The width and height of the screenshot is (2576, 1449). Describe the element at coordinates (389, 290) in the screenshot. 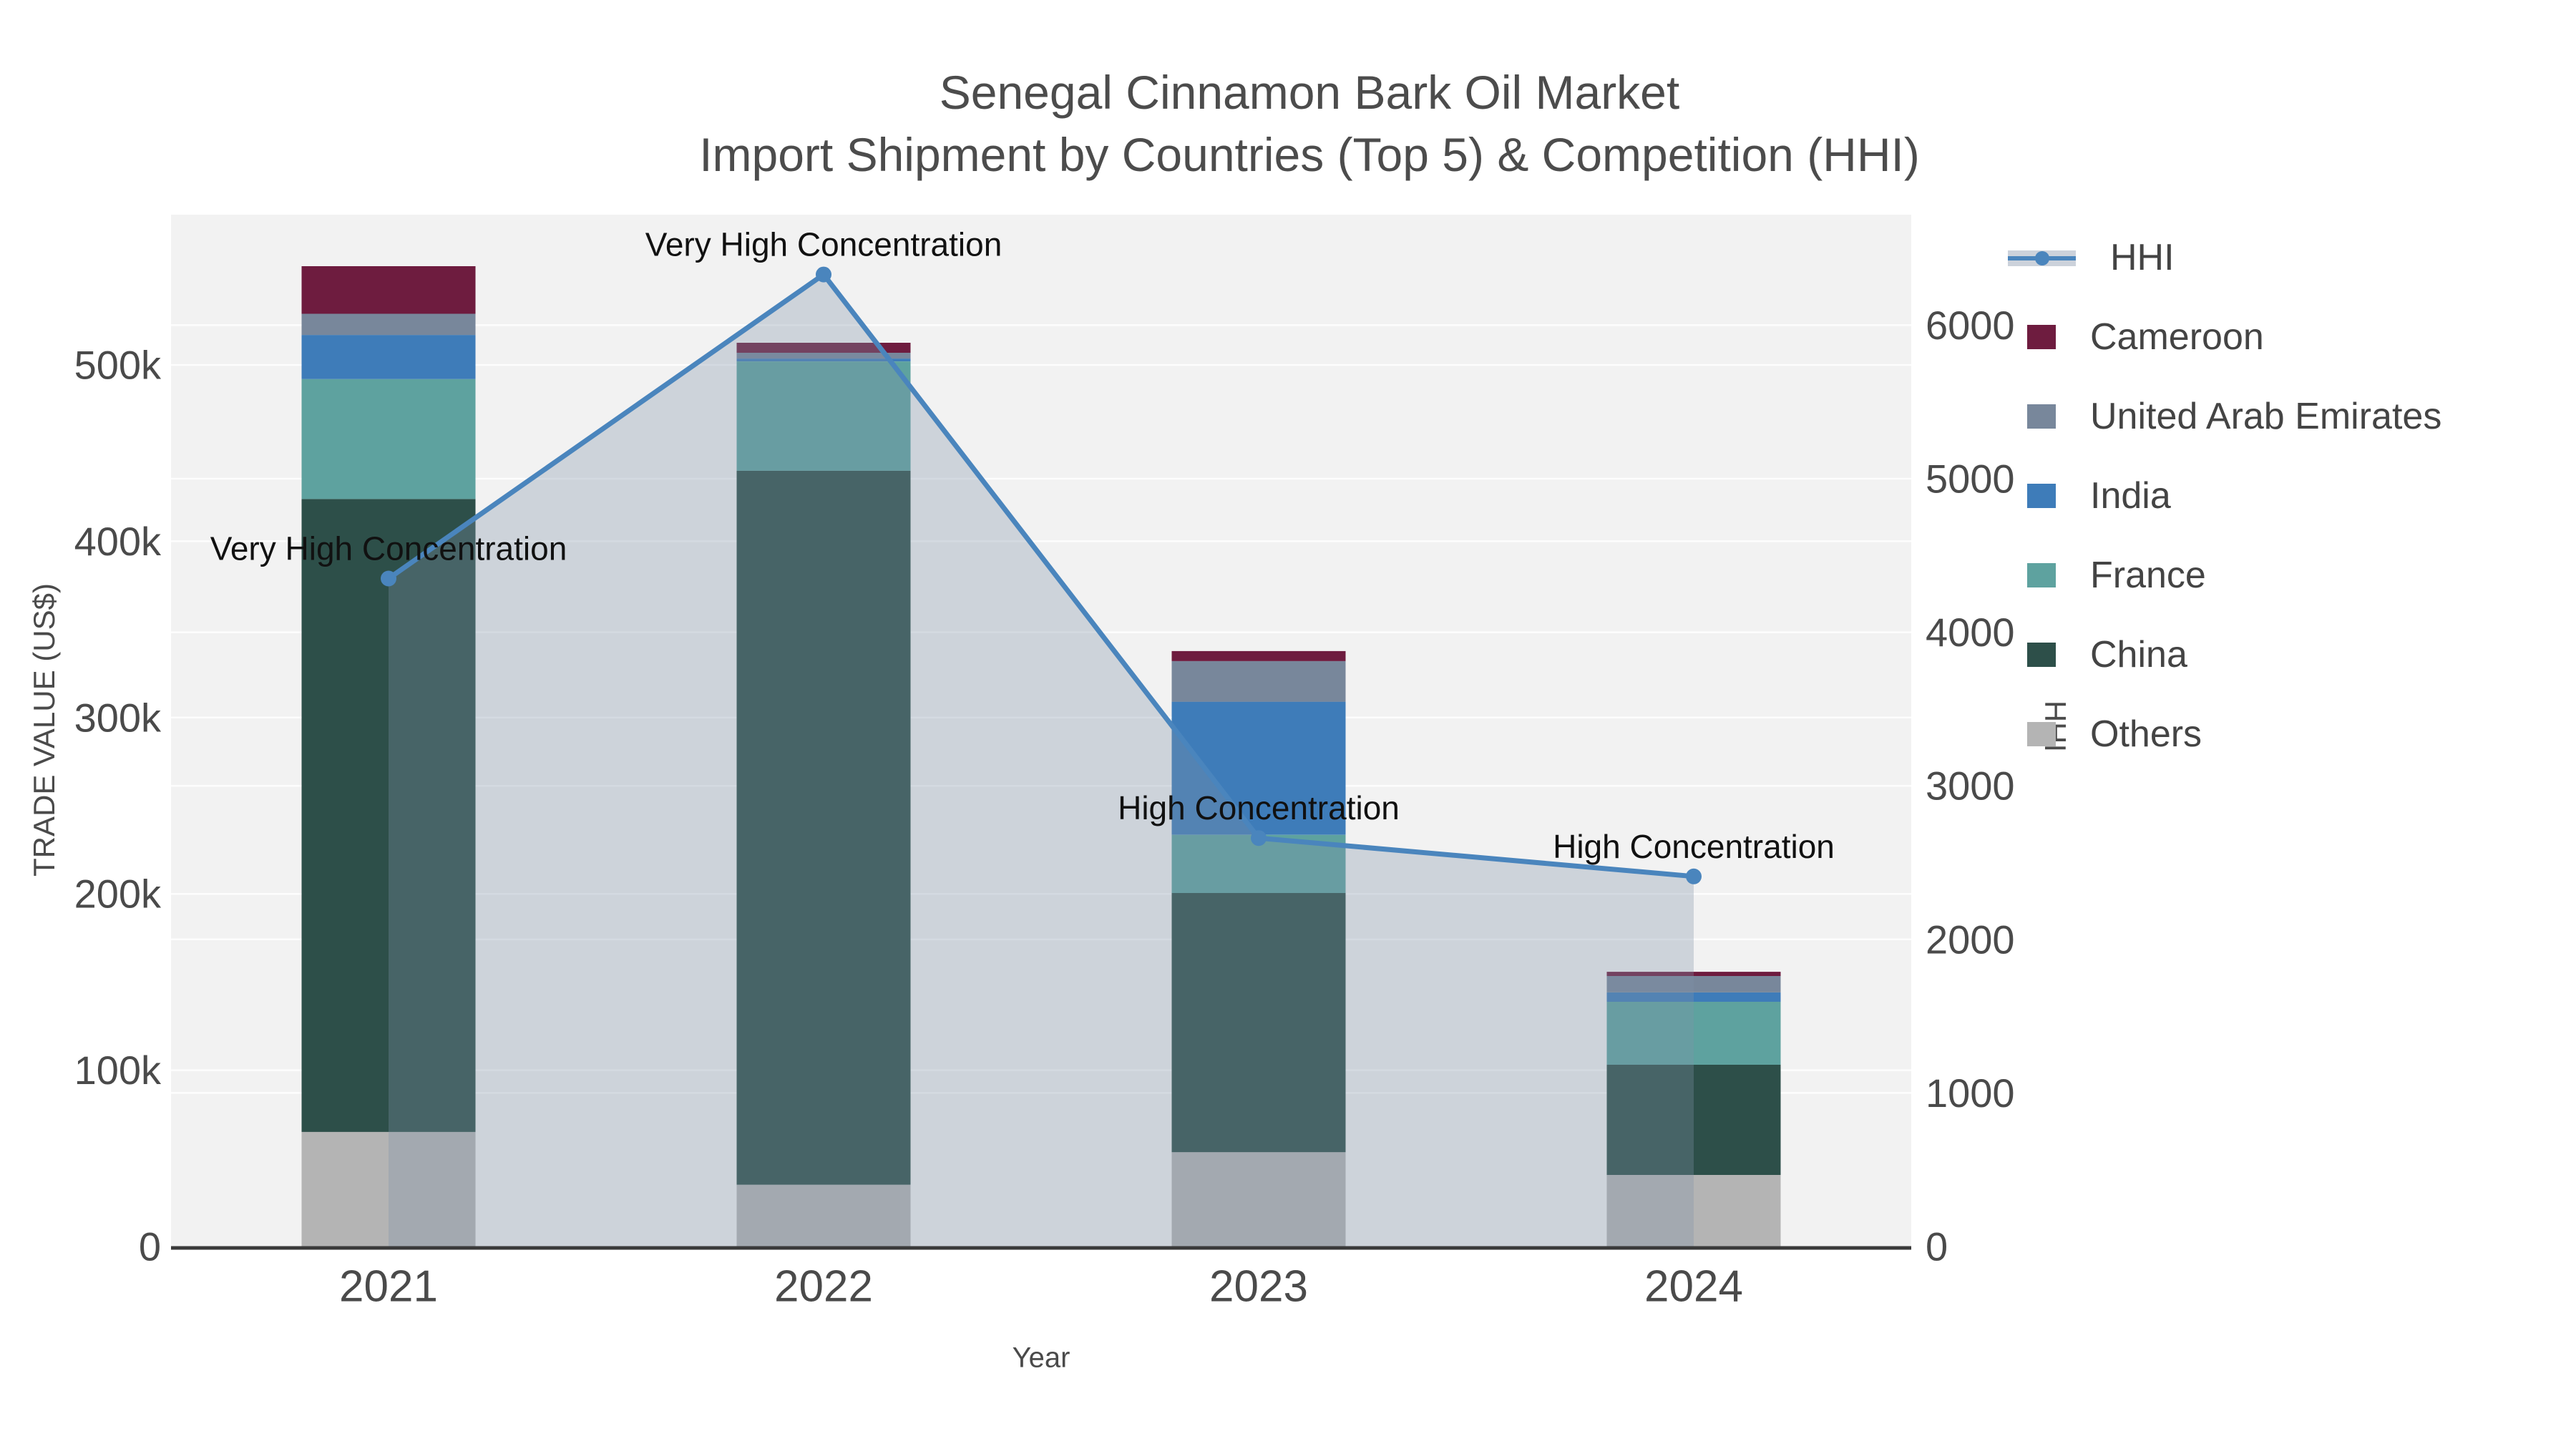

I see `bar-segment-cameroon-2021` at that location.